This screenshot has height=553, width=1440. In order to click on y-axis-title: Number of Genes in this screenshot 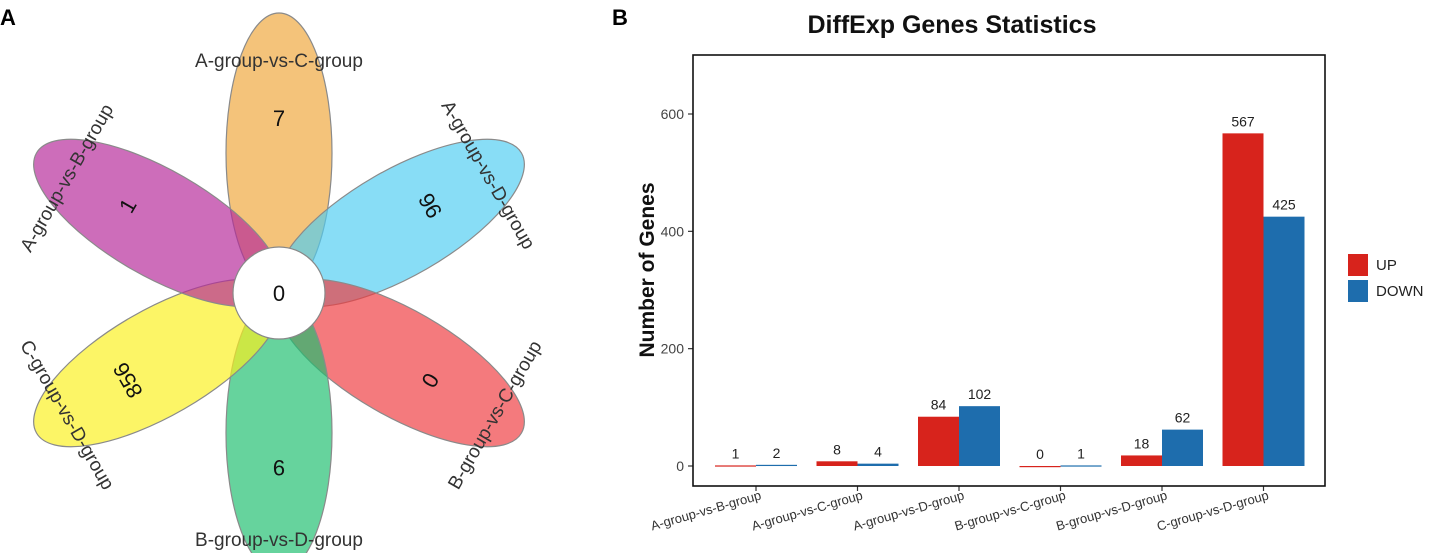, I will do `click(647, 269)`.